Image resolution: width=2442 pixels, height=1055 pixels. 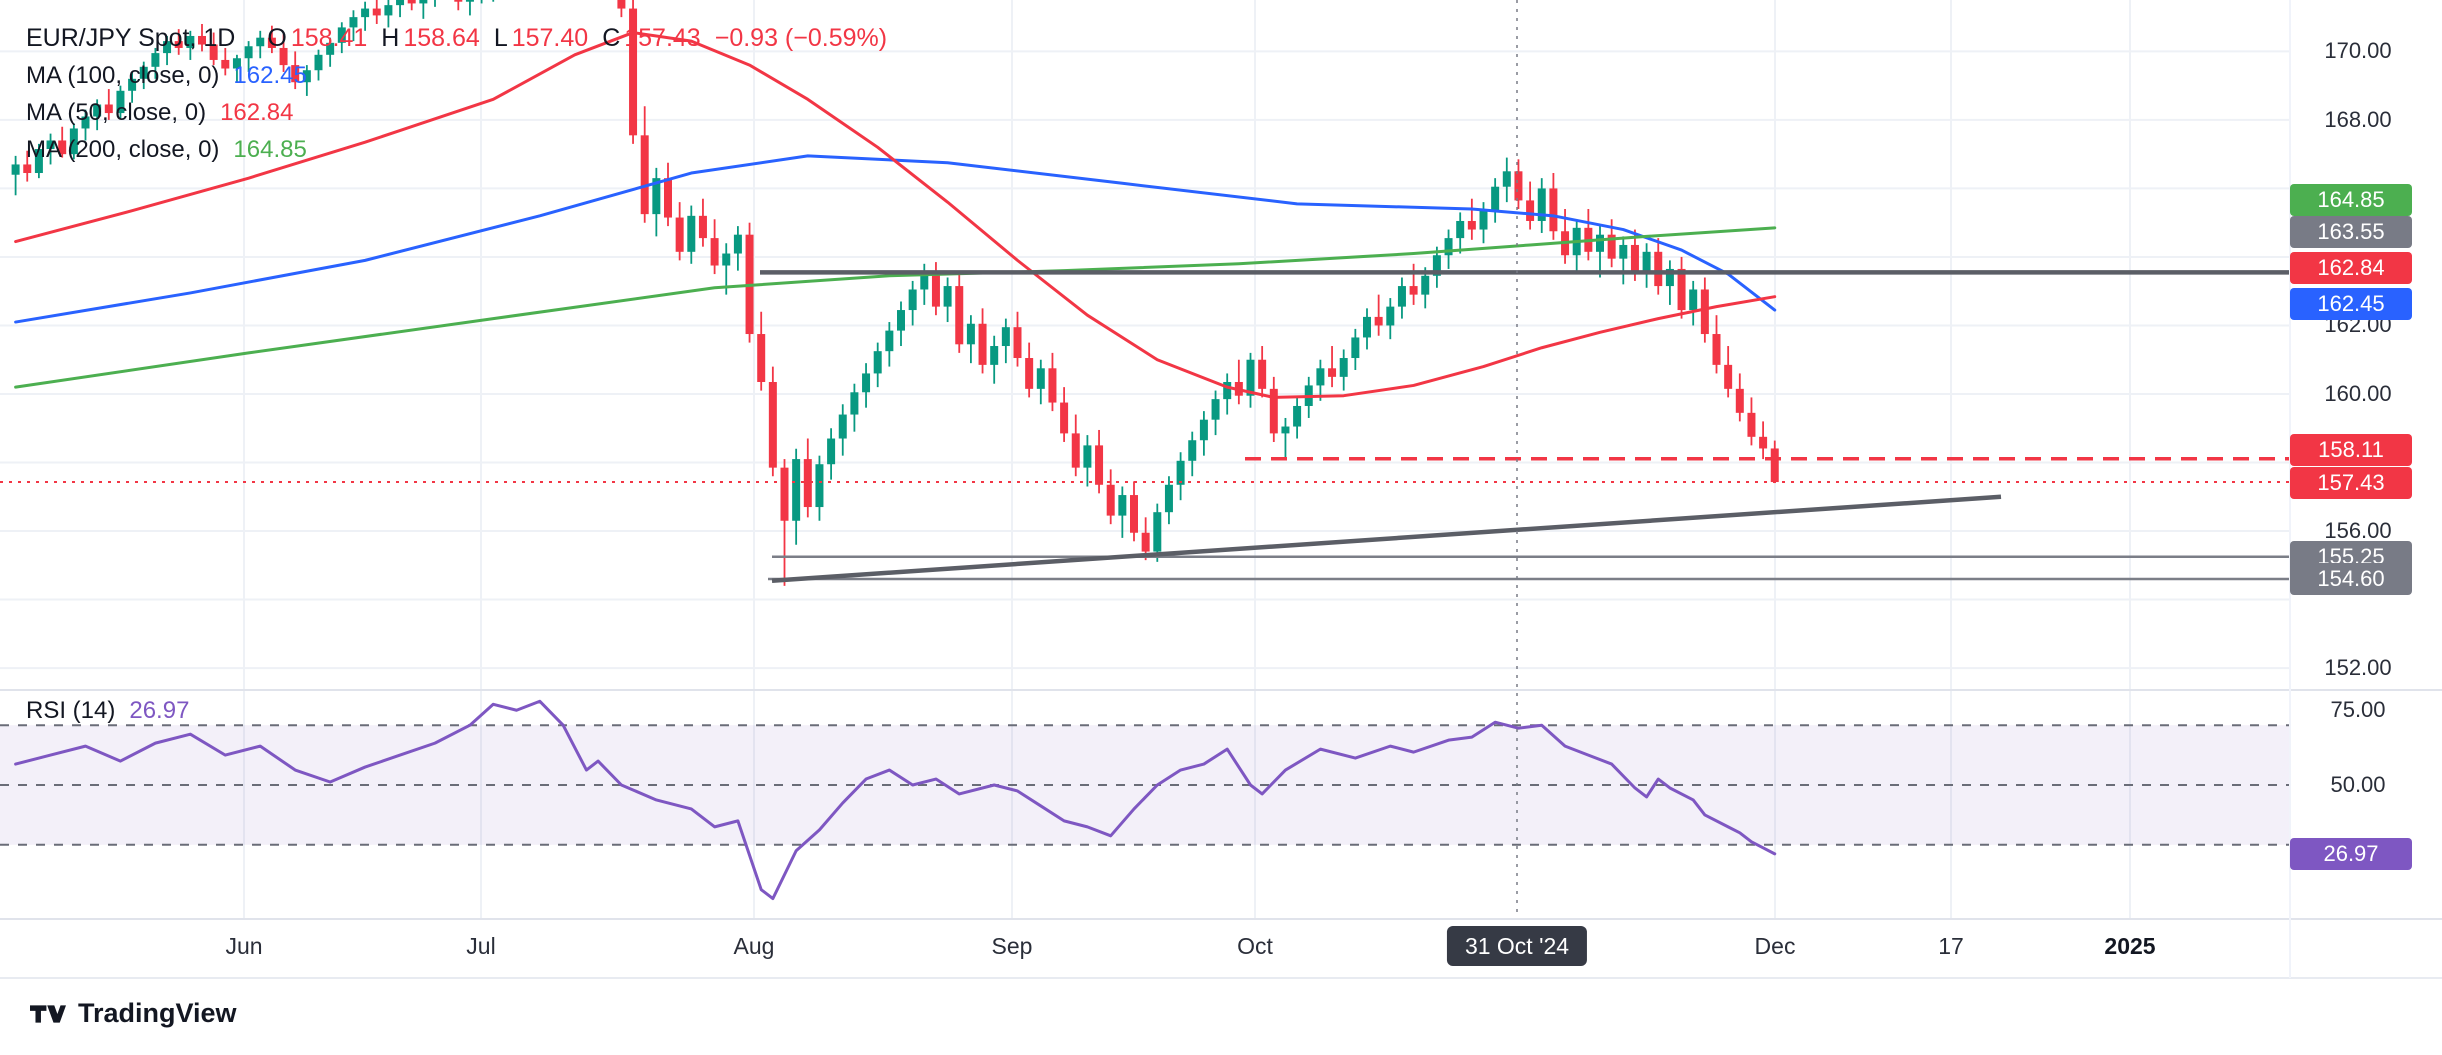 What do you see at coordinates (270, 75) in the screenshot?
I see `ma100-value: 162.45` at bounding box center [270, 75].